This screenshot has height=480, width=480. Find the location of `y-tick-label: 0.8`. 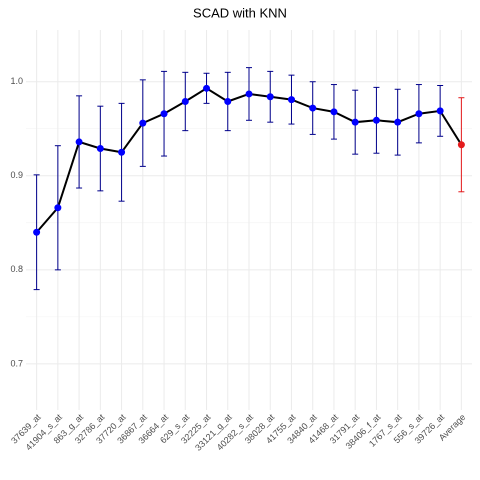

y-tick-label: 0.8 is located at coordinates (16, 269).